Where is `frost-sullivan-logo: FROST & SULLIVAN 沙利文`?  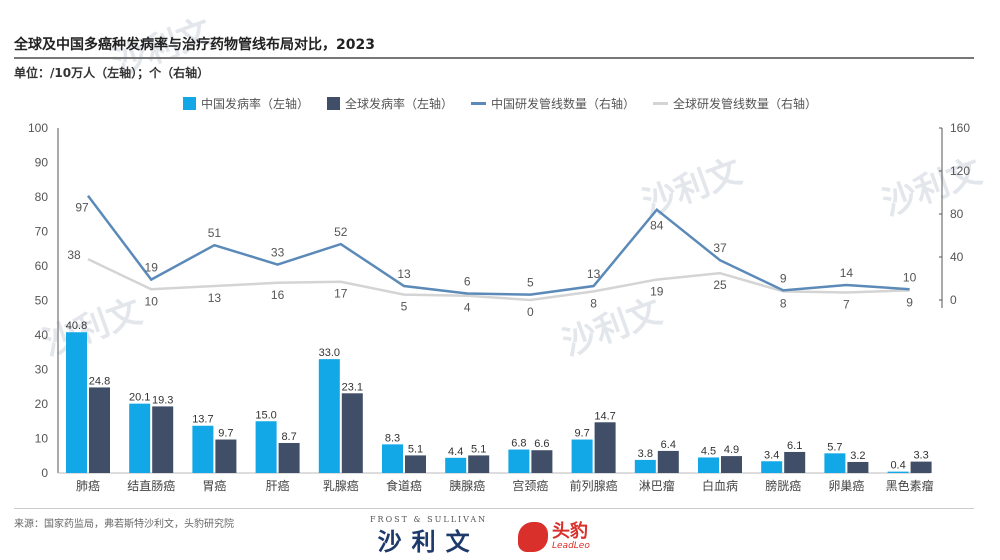
frost-sullivan-logo: FROST & SULLIVAN 沙利文 is located at coordinates (428, 536).